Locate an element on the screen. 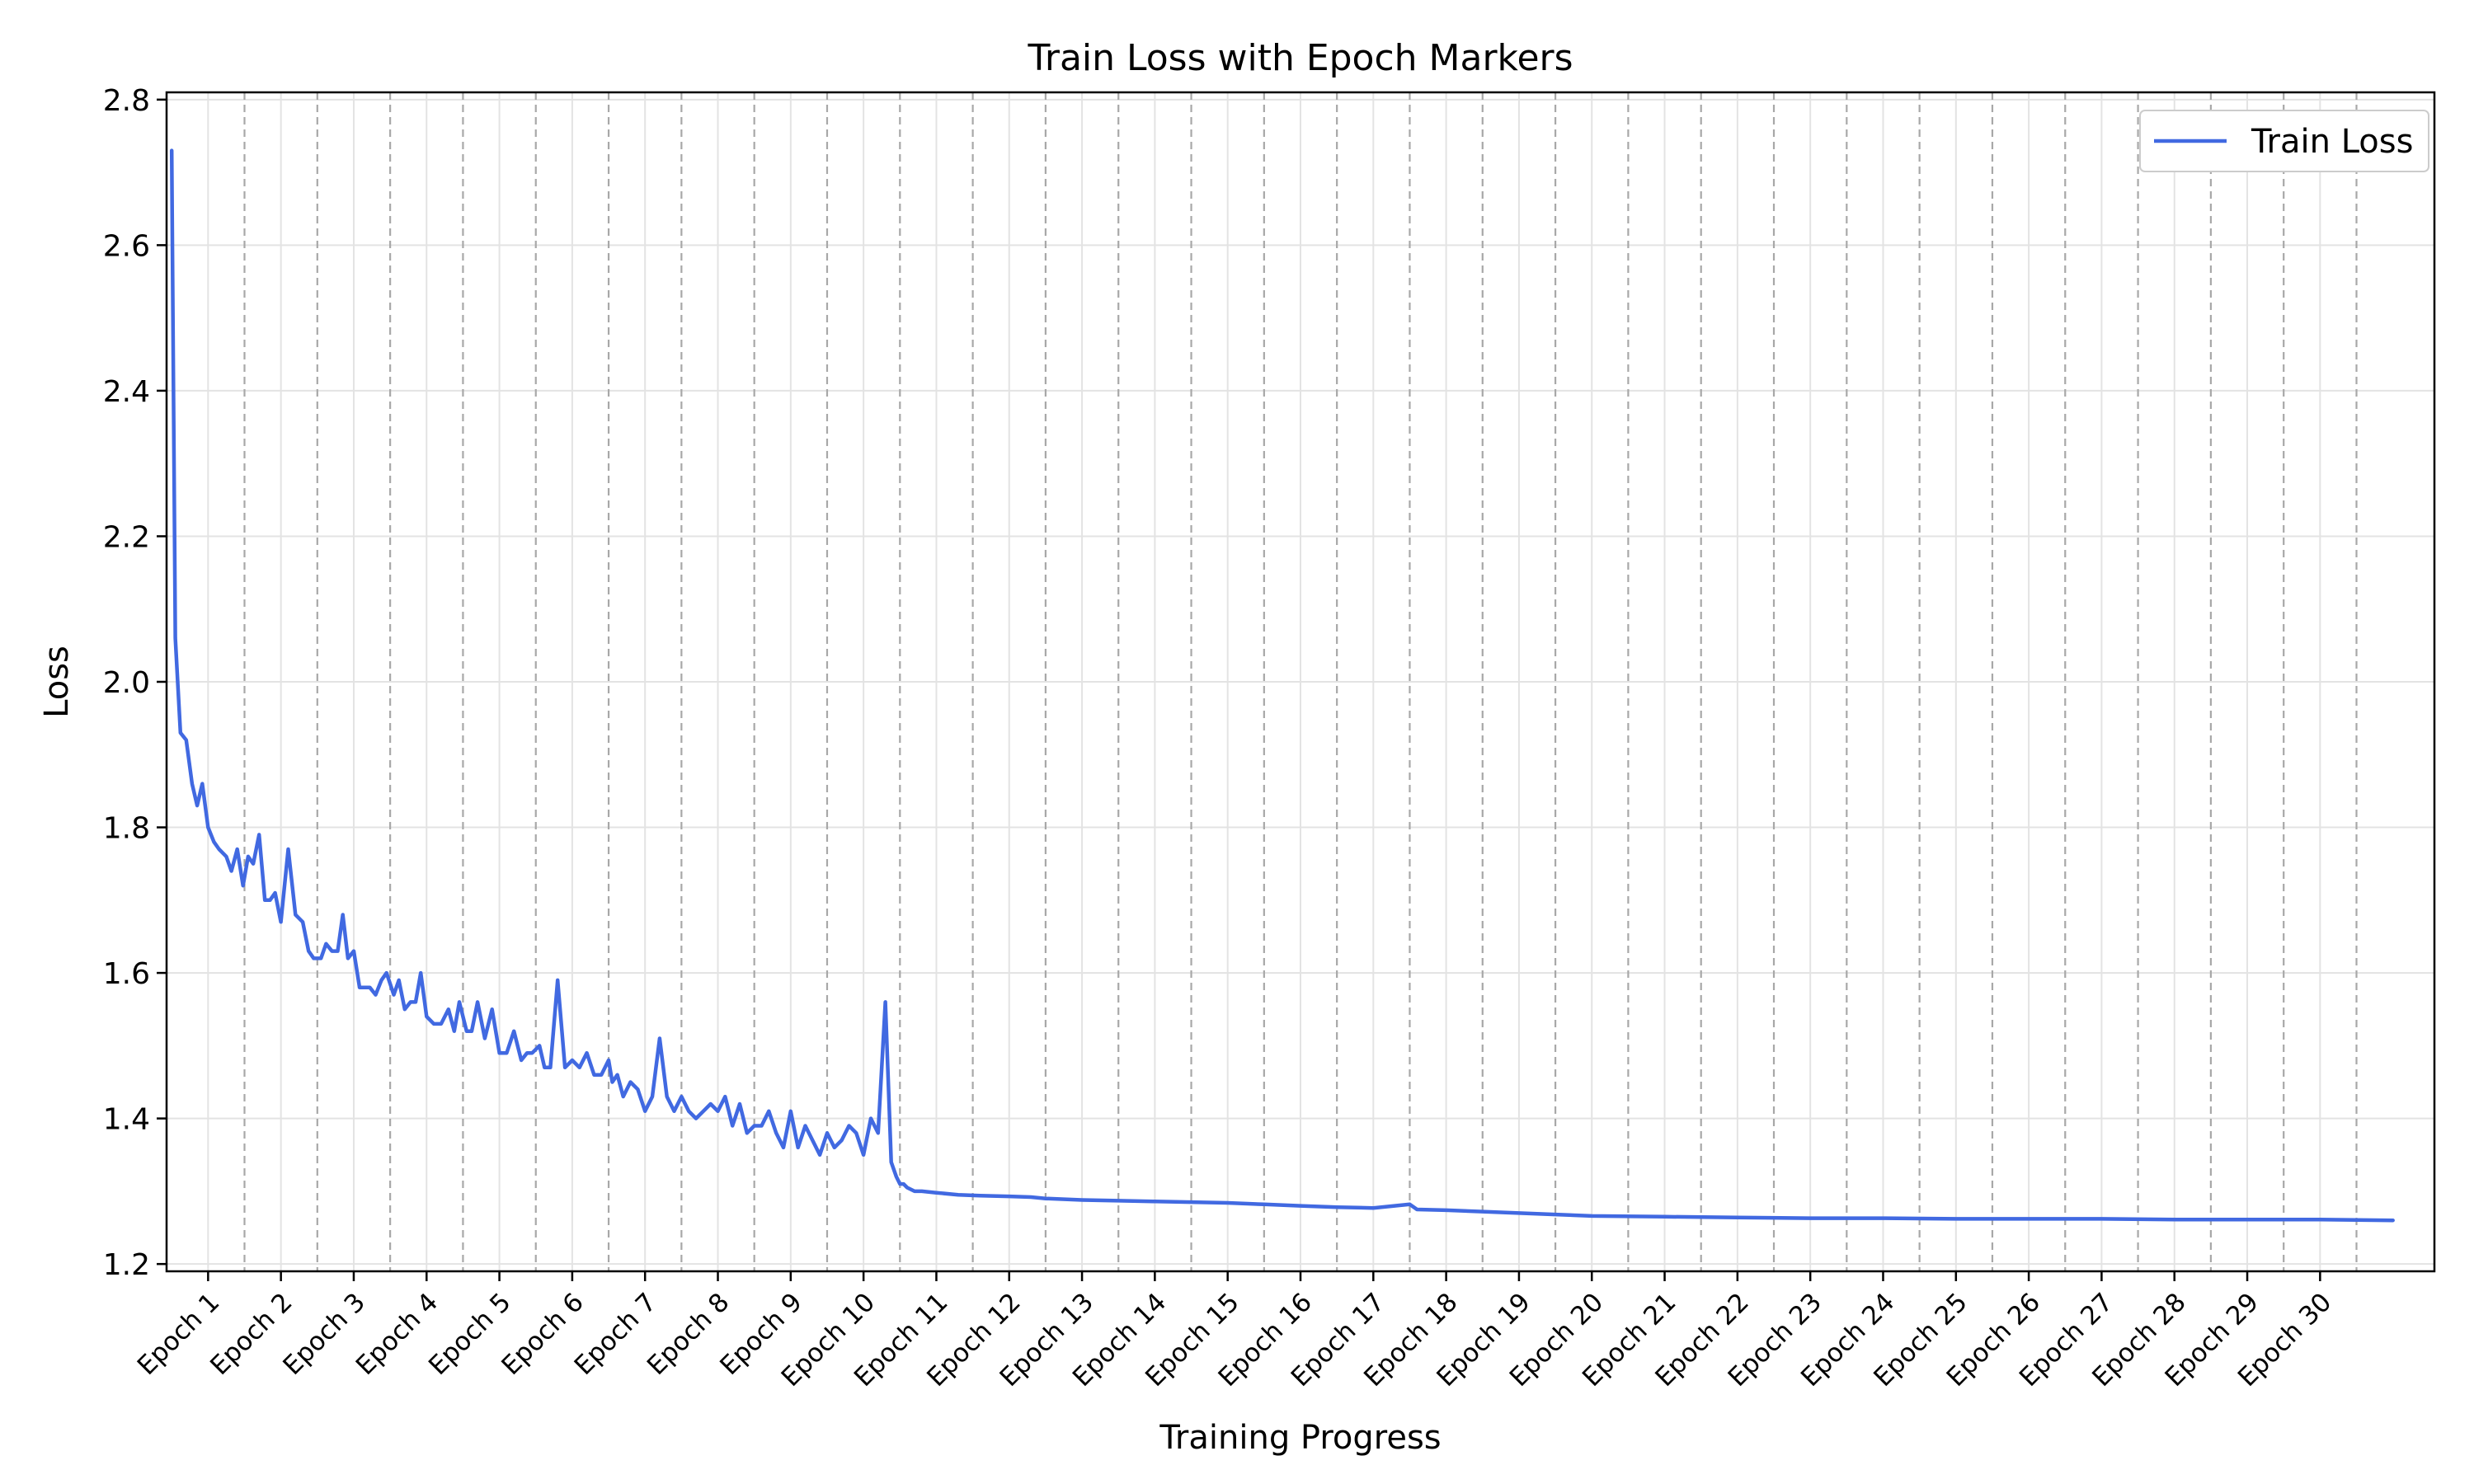  y-tick-label: 1.8 is located at coordinates (126, 829).